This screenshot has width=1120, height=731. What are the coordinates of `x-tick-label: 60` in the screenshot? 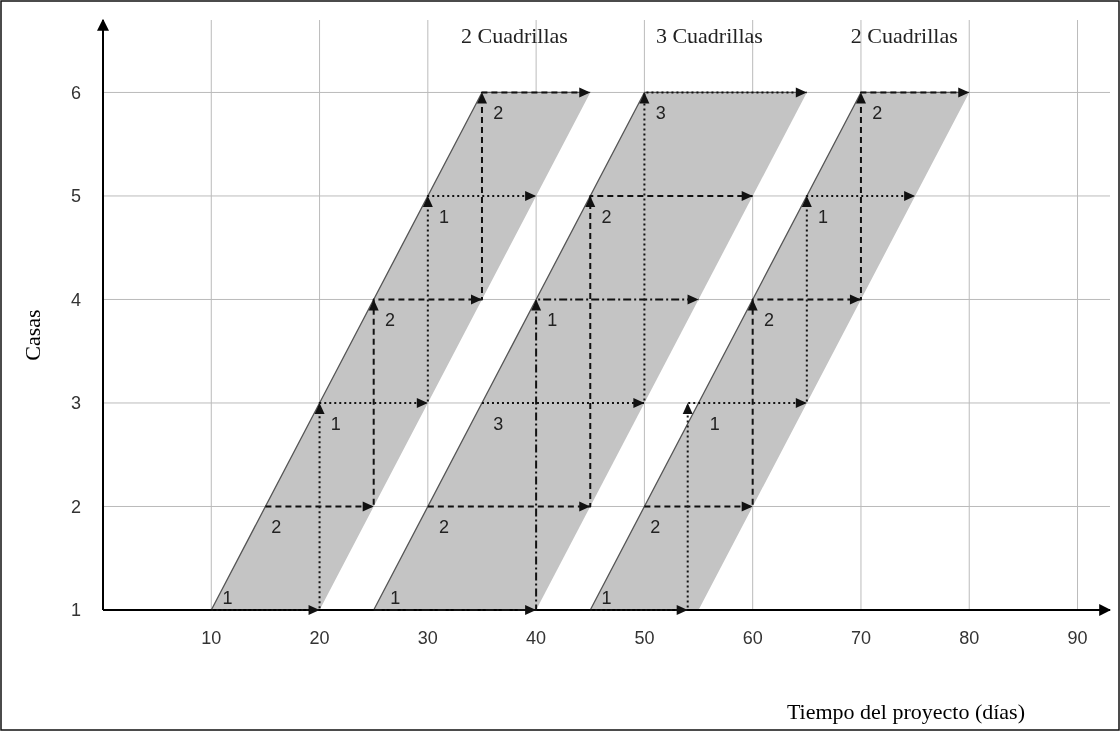 It's located at (752, 638).